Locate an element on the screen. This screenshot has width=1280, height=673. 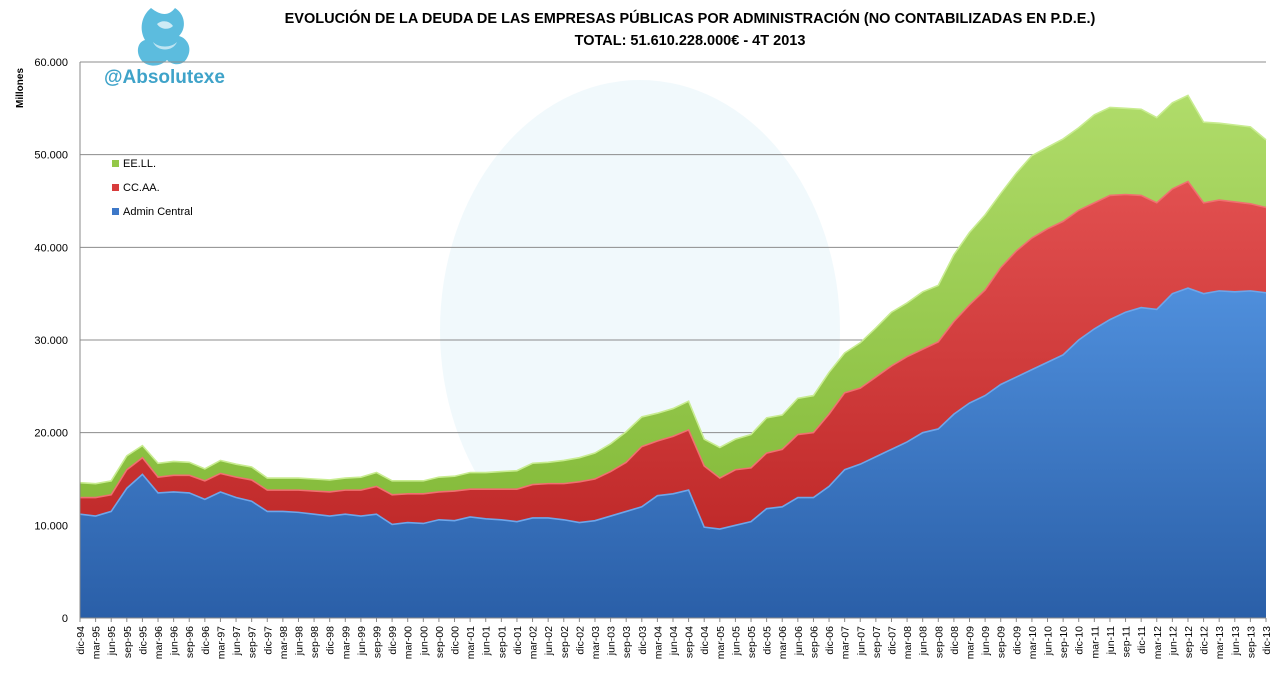
x-tick-label: sep-95 is located at coordinates (128, 642).